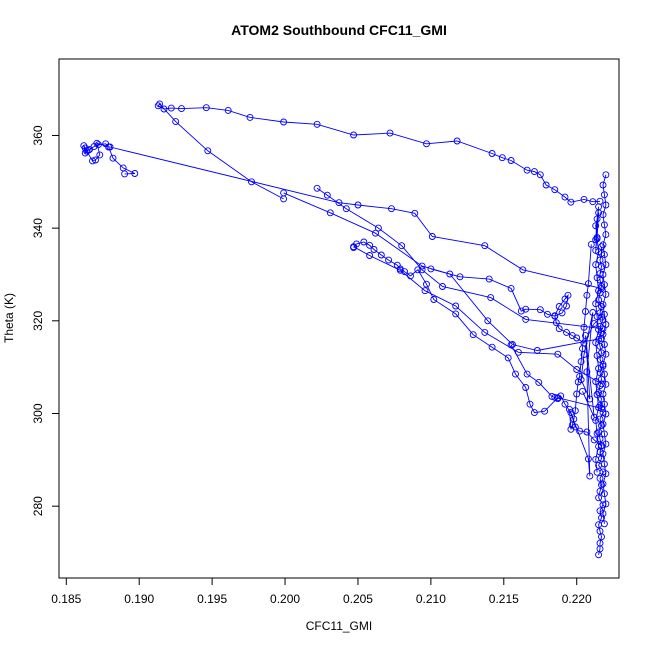 This screenshot has height=650, width=650. Describe the element at coordinates (504, 599) in the screenshot. I see `x-tick-label: 0.215` at that location.